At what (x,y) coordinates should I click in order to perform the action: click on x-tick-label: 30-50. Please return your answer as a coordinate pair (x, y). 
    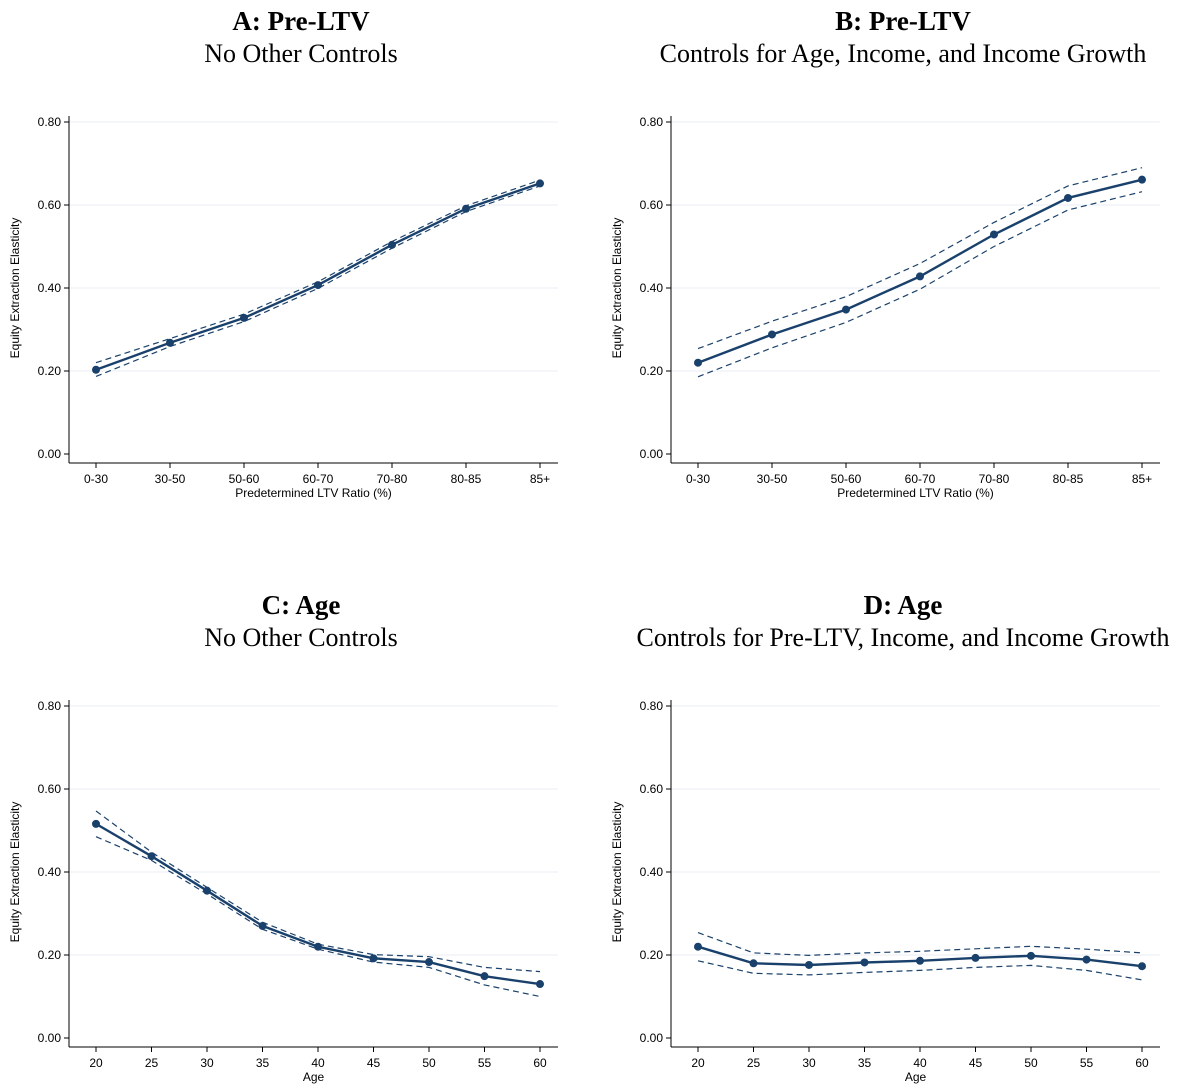
    Looking at the image, I should click on (772, 479).